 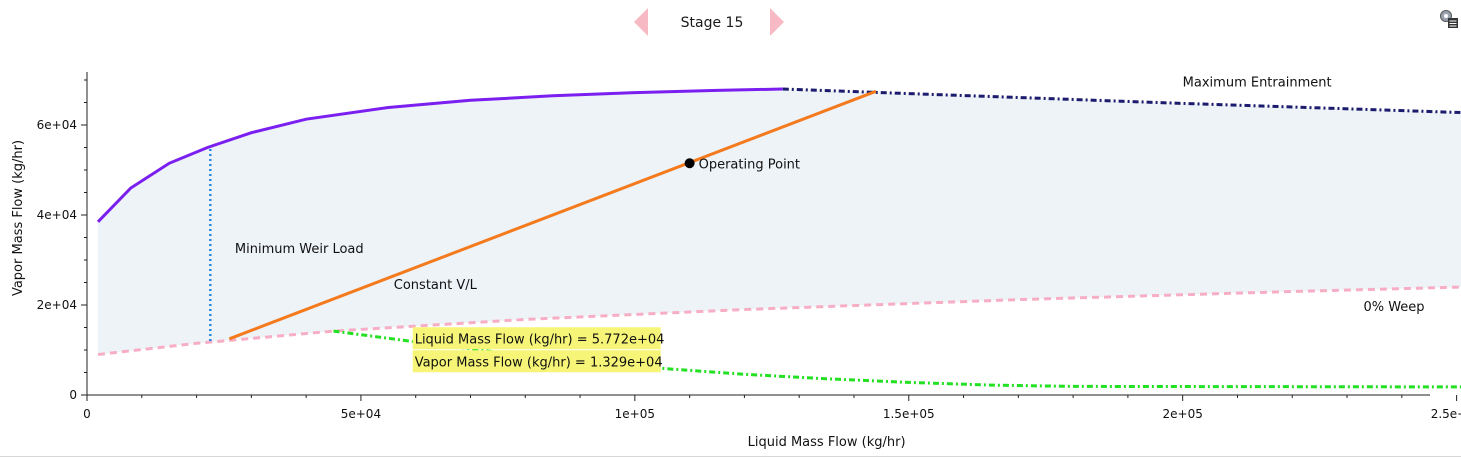 I want to click on left-triangle-icon, so click(x=641, y=22).